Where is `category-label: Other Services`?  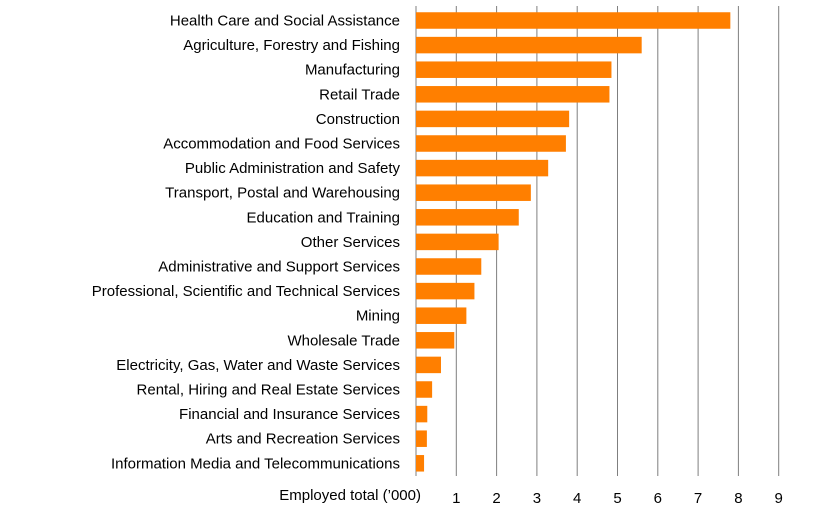 category-label: Other Services is located at coordinates (350, 242).